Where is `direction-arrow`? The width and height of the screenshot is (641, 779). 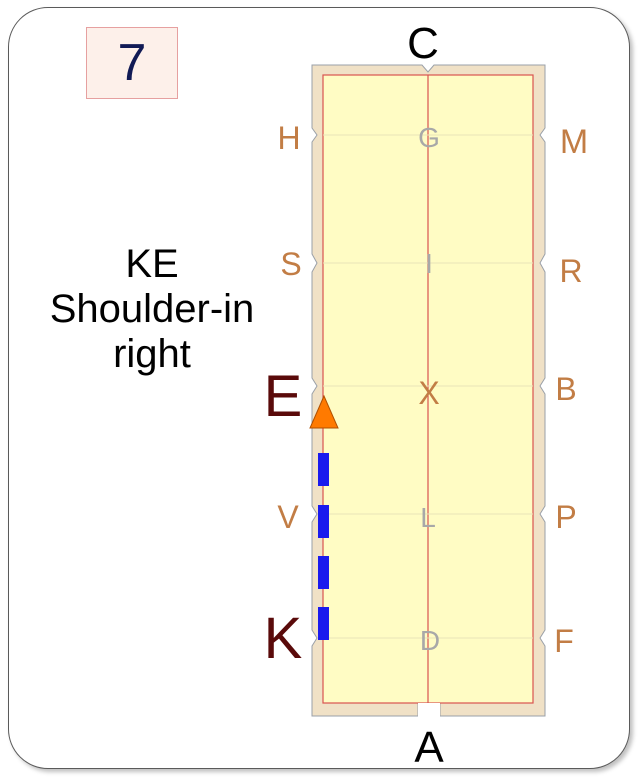
direction-arrow is located at coordinates (324, 411).